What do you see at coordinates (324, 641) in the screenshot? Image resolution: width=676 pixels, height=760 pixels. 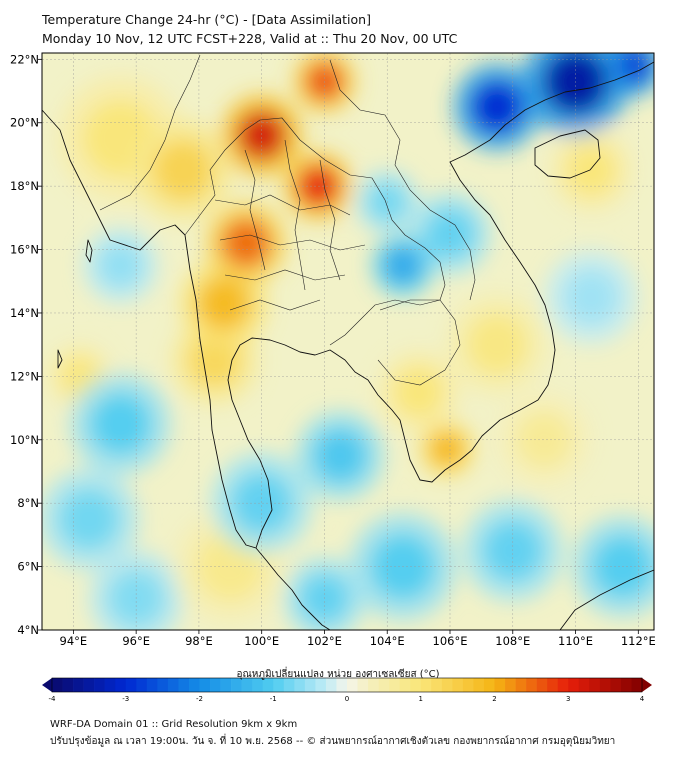 I see `lon-tick-label: 102°E` at bounding box center [324, 641].